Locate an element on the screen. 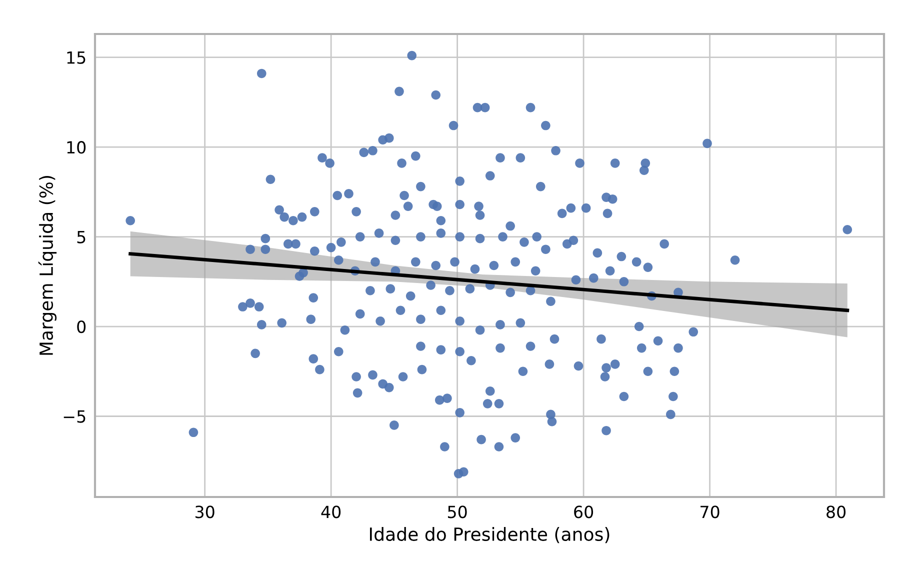 The width and height of the screenshot is (909, 573). y-tick-label: −5 is located at coordinates (75, 416).